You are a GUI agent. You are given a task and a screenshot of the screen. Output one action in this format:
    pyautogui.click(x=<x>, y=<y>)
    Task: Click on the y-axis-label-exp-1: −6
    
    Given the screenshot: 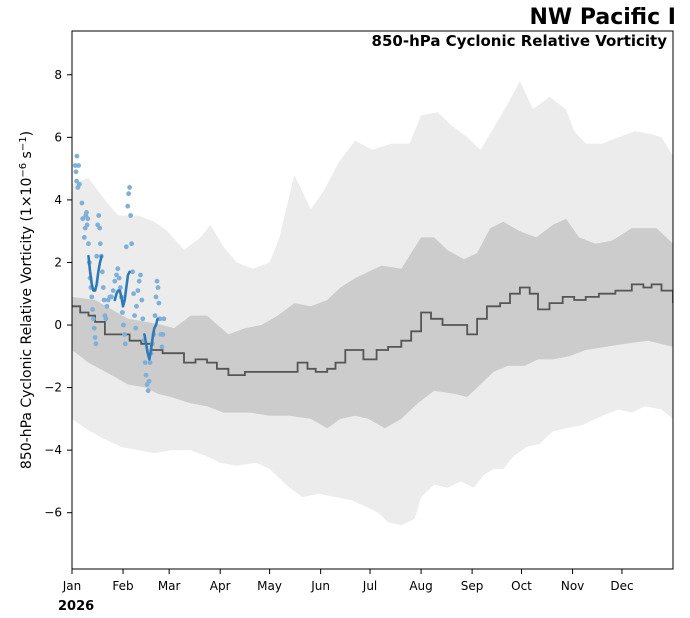 What is the action you would take?
    pyautogui.click(x=23, y=170)
    